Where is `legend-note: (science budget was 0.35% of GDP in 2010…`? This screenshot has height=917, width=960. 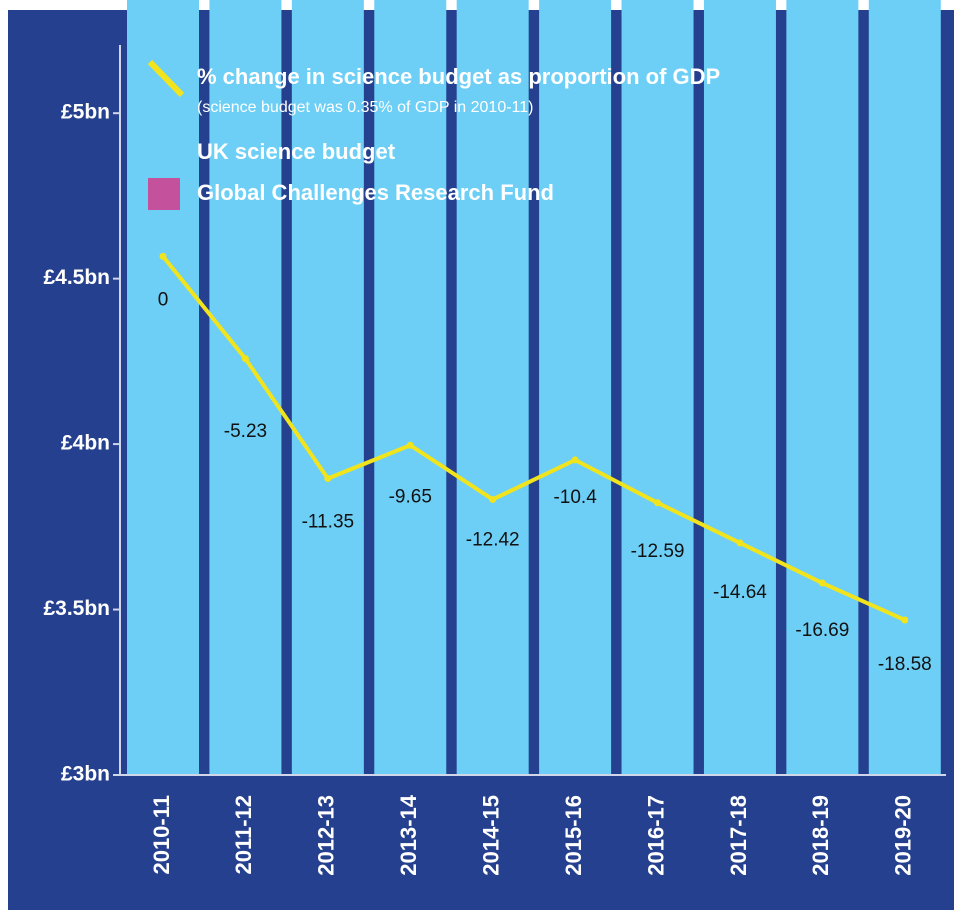 legend-note: (science budget was 0.35% of GDP in 2010… is located at coordinates (365, 107).